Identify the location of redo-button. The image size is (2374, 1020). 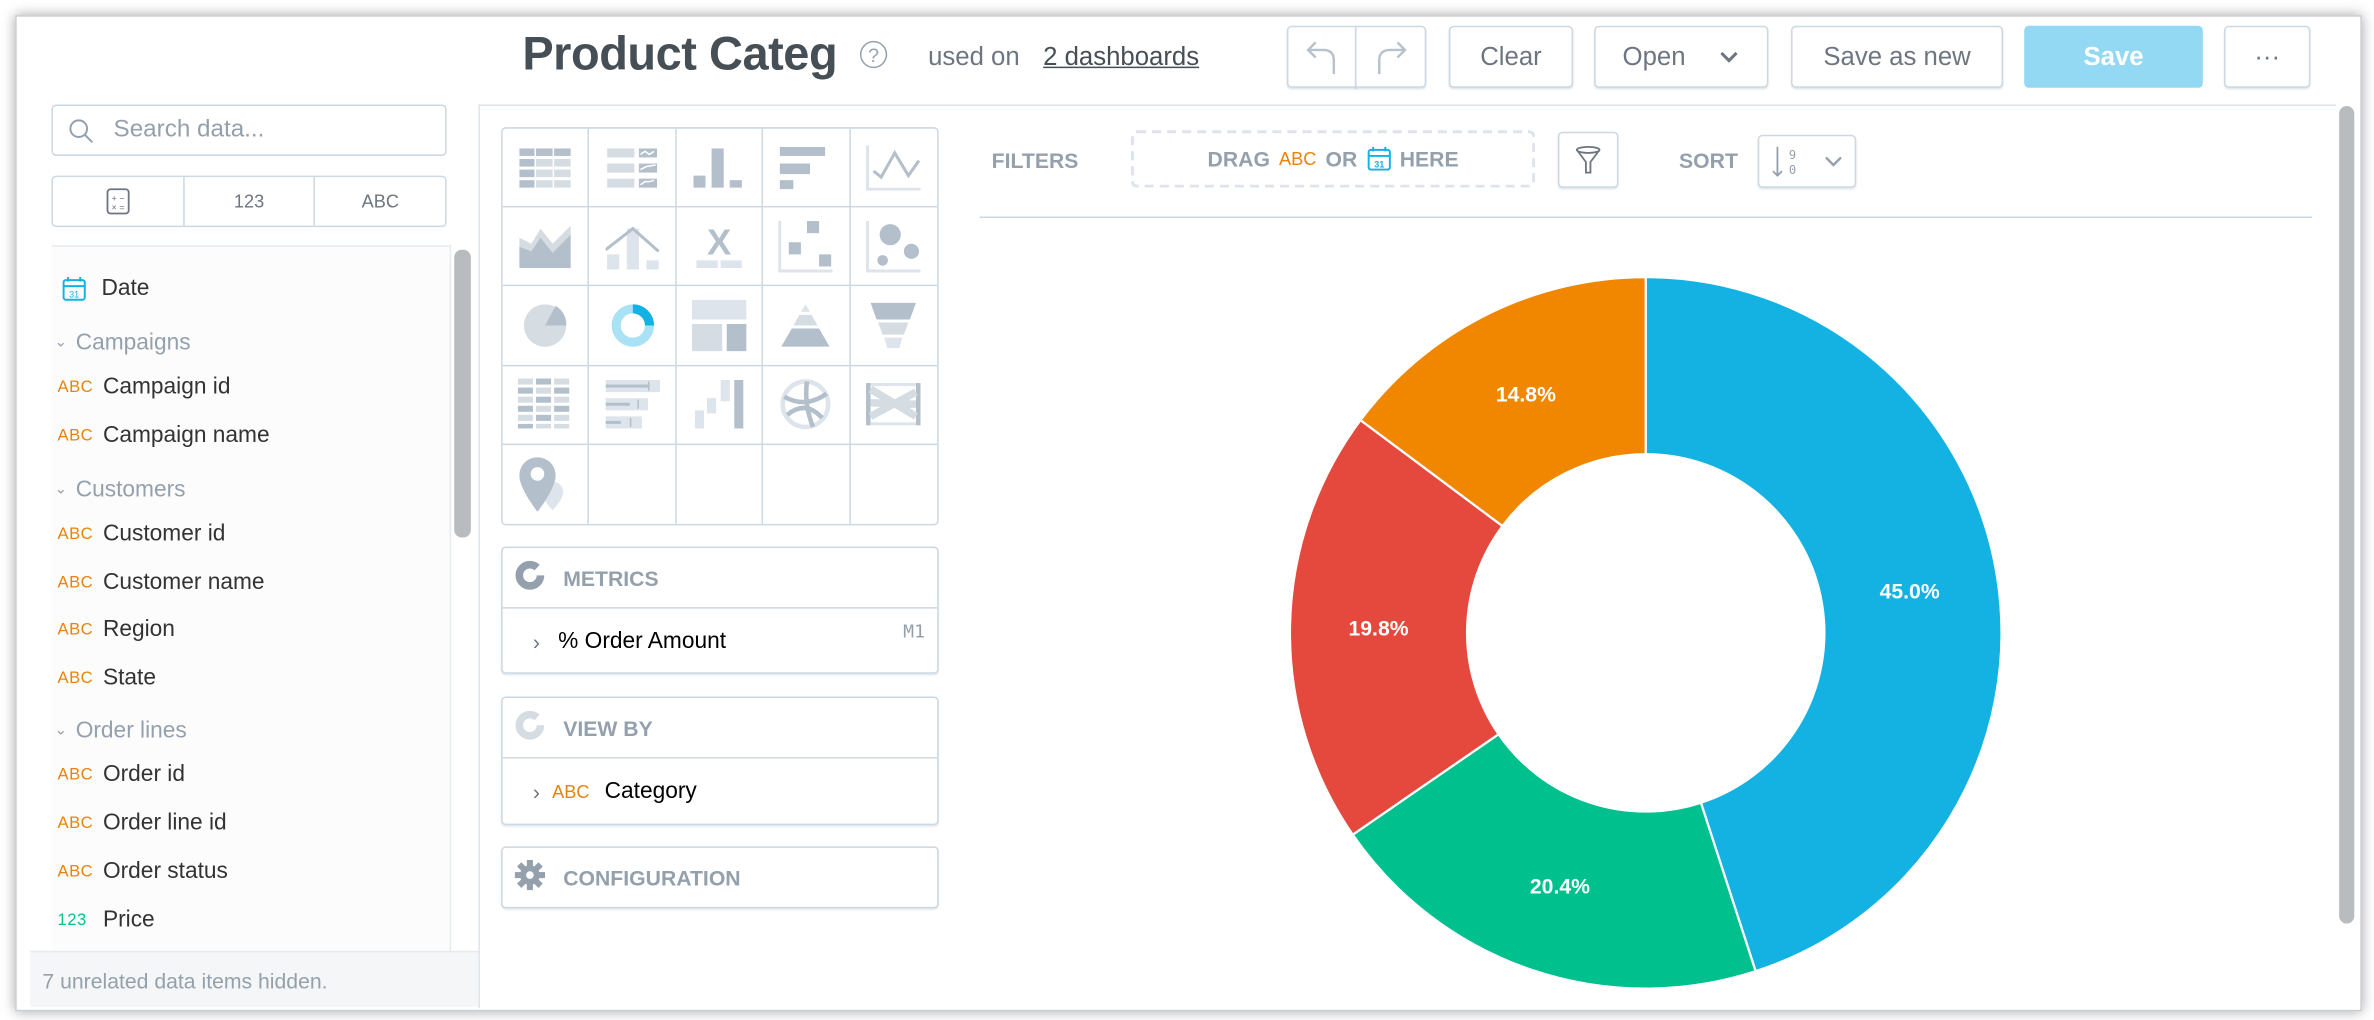
(1391, 56).